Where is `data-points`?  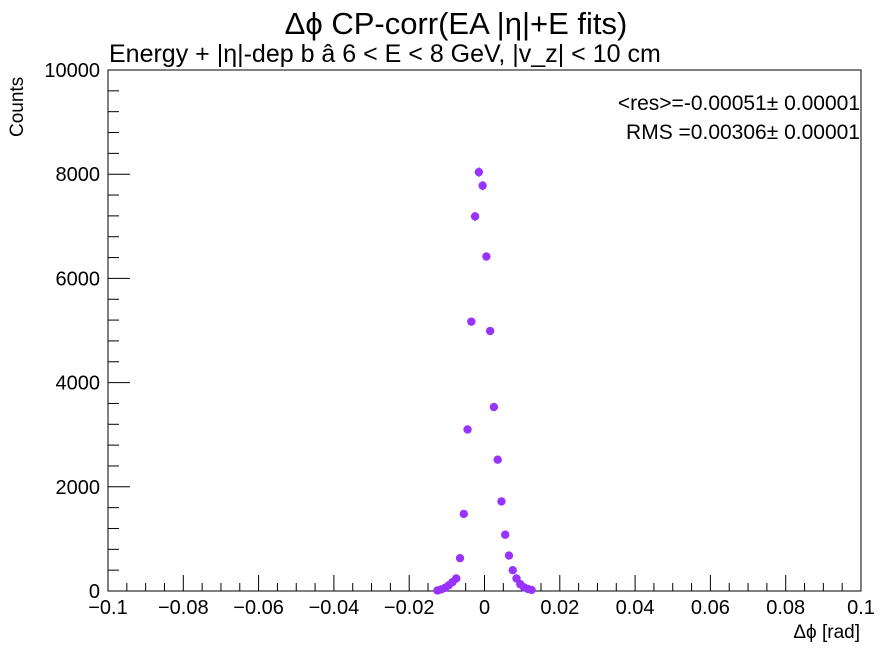 data-points is located at coordinates (484, 381).